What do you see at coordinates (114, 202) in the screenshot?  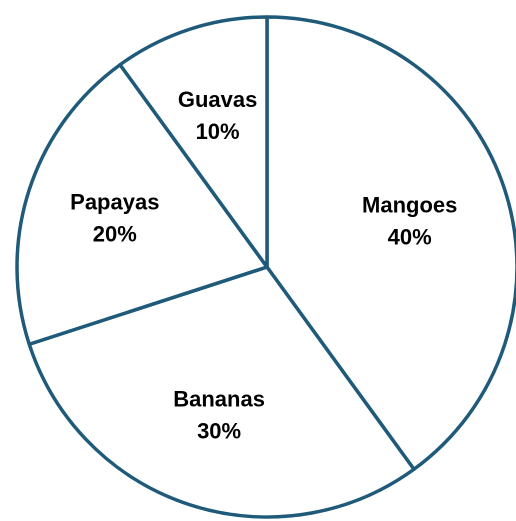 I see `slice-label-papayas: Papayas` at bounding box center [114, 202].